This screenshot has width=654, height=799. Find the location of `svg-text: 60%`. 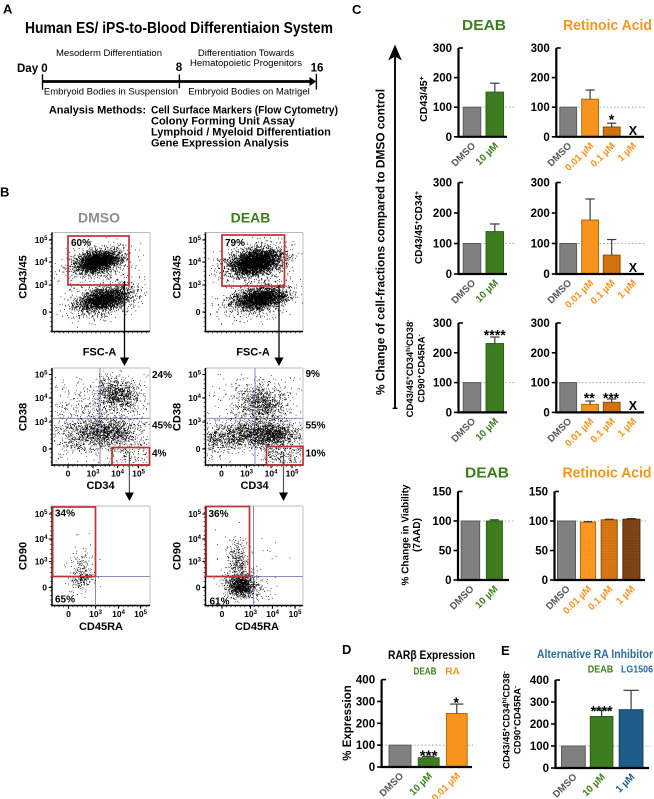

svg-text: 60% is located at coordinates (81, 243).